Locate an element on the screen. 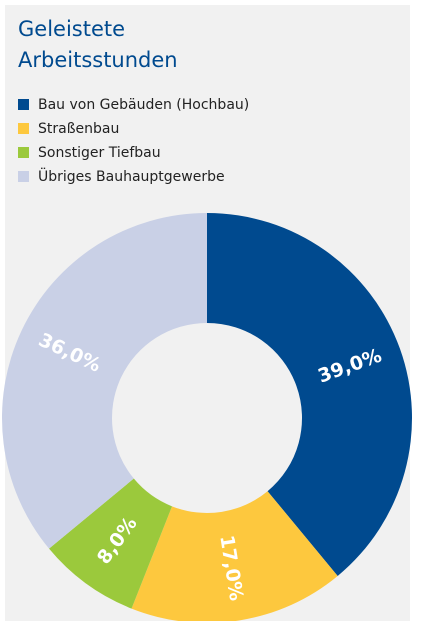  legend-label: Übriges Bauhauptgewerbe is located at coordinates (131, 176).